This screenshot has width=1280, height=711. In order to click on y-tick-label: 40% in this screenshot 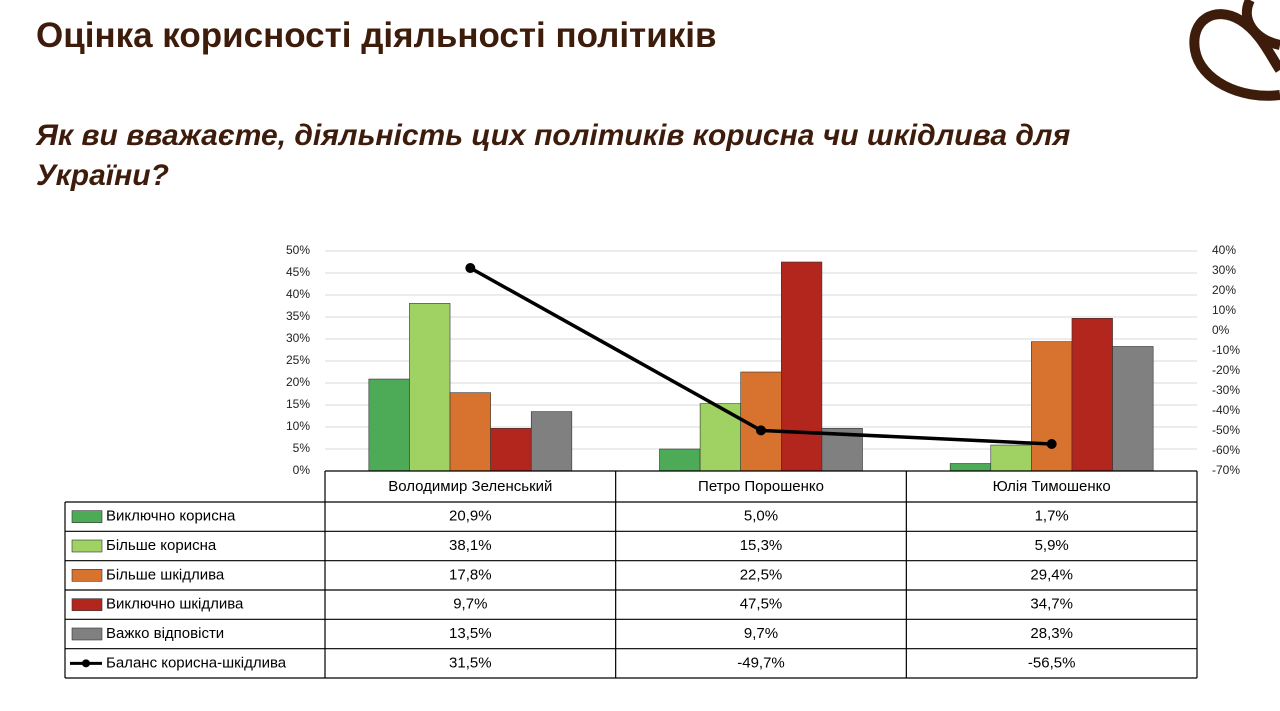, I will do `click(298, 294)`.